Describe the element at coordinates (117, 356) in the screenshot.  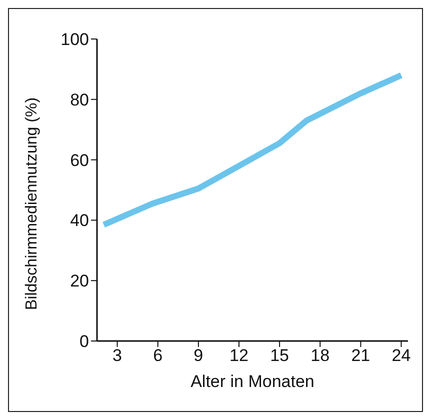
I see `x-tick-label: 3` at that location.